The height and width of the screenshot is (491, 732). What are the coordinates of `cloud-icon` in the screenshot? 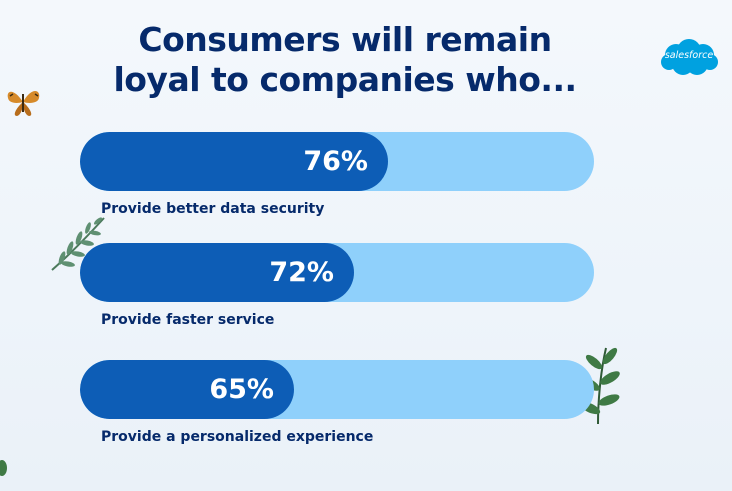 It's located at (689, 57).